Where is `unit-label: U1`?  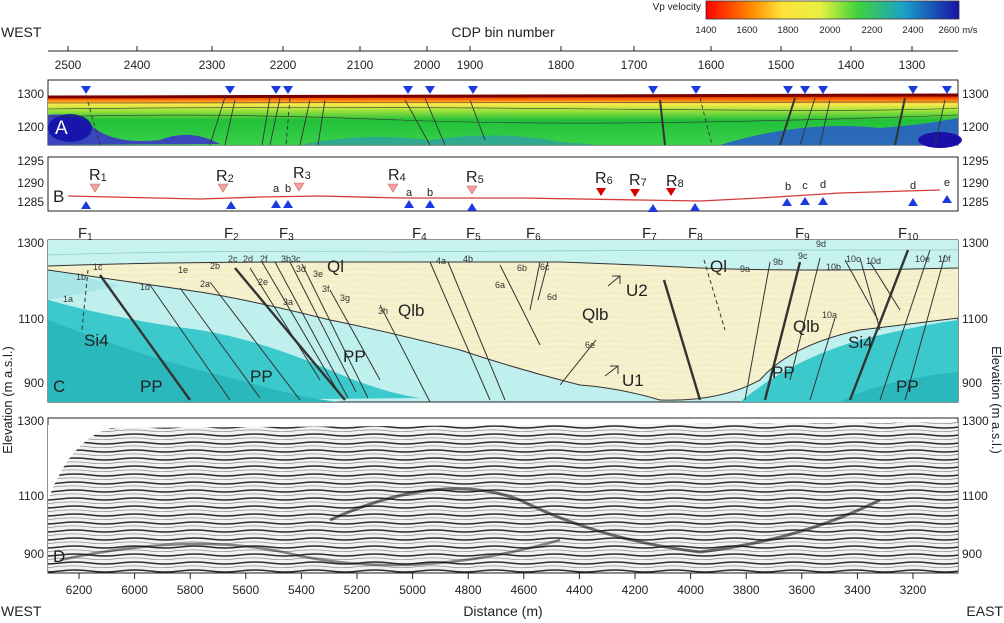
unit-label: U1 is located at coordinates (633, 380).